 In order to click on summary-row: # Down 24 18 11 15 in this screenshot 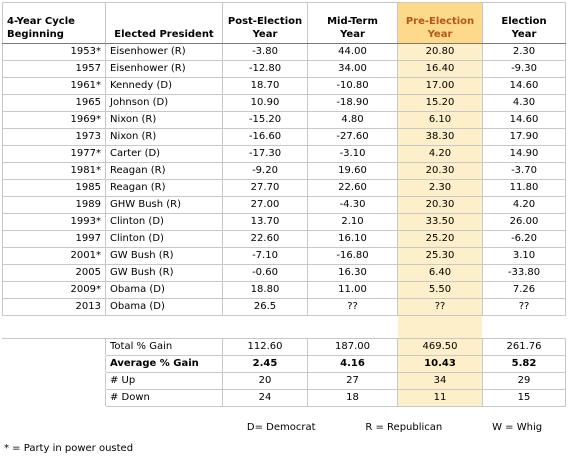, I will do `click(284, 398)`.